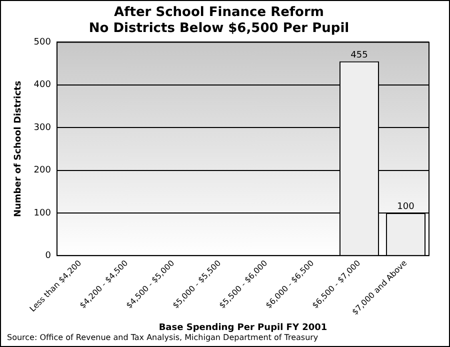 The image size is (450, 347). I want to click on data-label: 100, so click(406, 207).